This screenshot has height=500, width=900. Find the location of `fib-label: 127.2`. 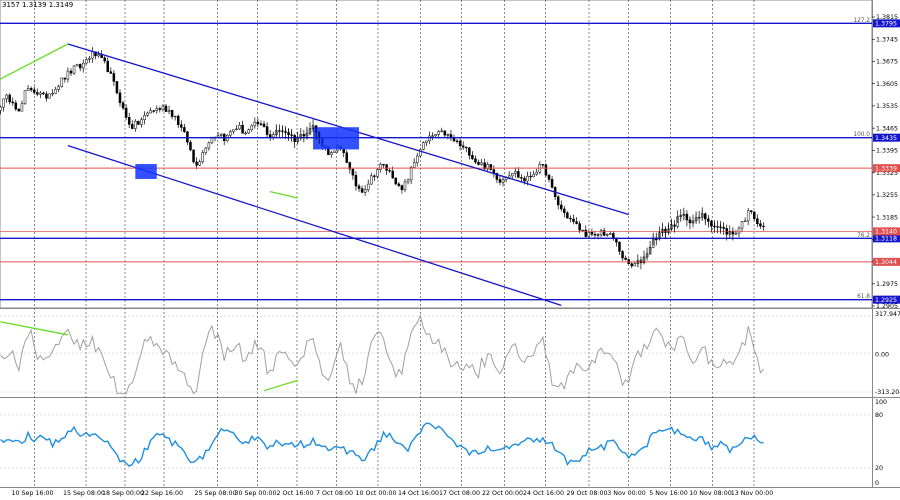

fib-label: 127.2 is located at coordinates (861, 21).